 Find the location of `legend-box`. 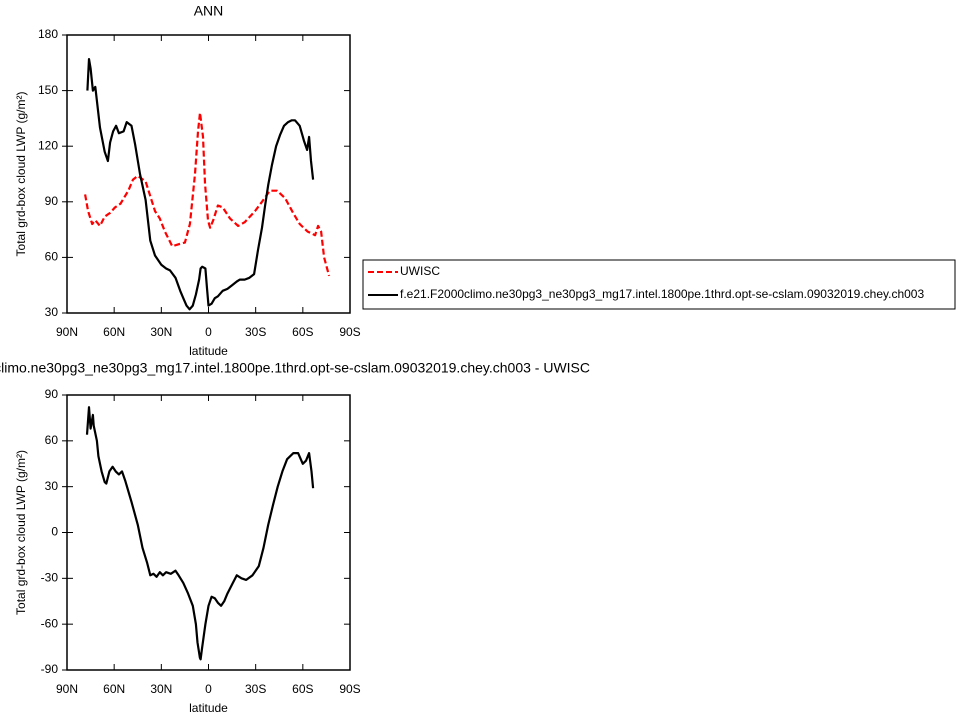

legend-box is located at coordinates (659, 284).